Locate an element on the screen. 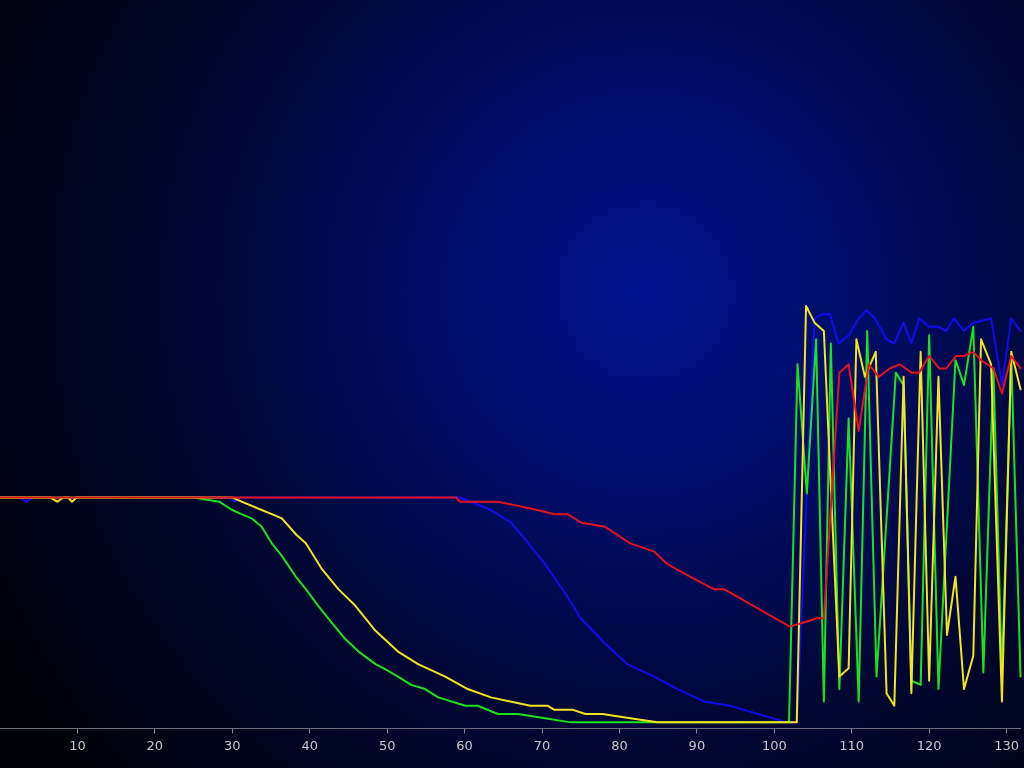 The height and width of the screenshot is (768, 1024). x-tick-label: 20 is located at coordinates (155, 745).